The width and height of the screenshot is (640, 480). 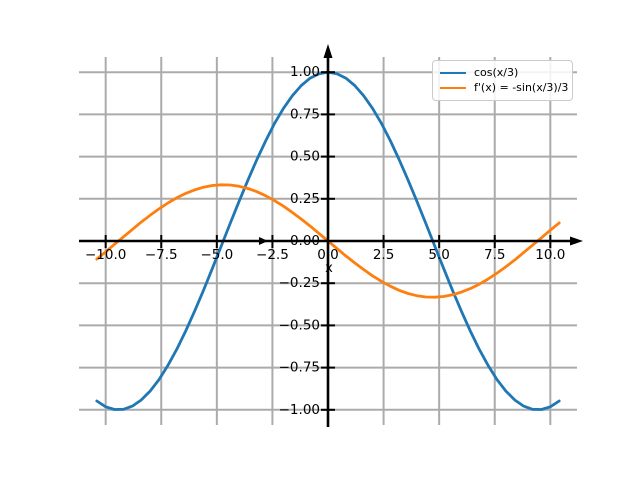 What do you see at coordinates (305, 114) in the screenshot?
I see `y-tick-label: 0.75` at bounding box center [305, 114].